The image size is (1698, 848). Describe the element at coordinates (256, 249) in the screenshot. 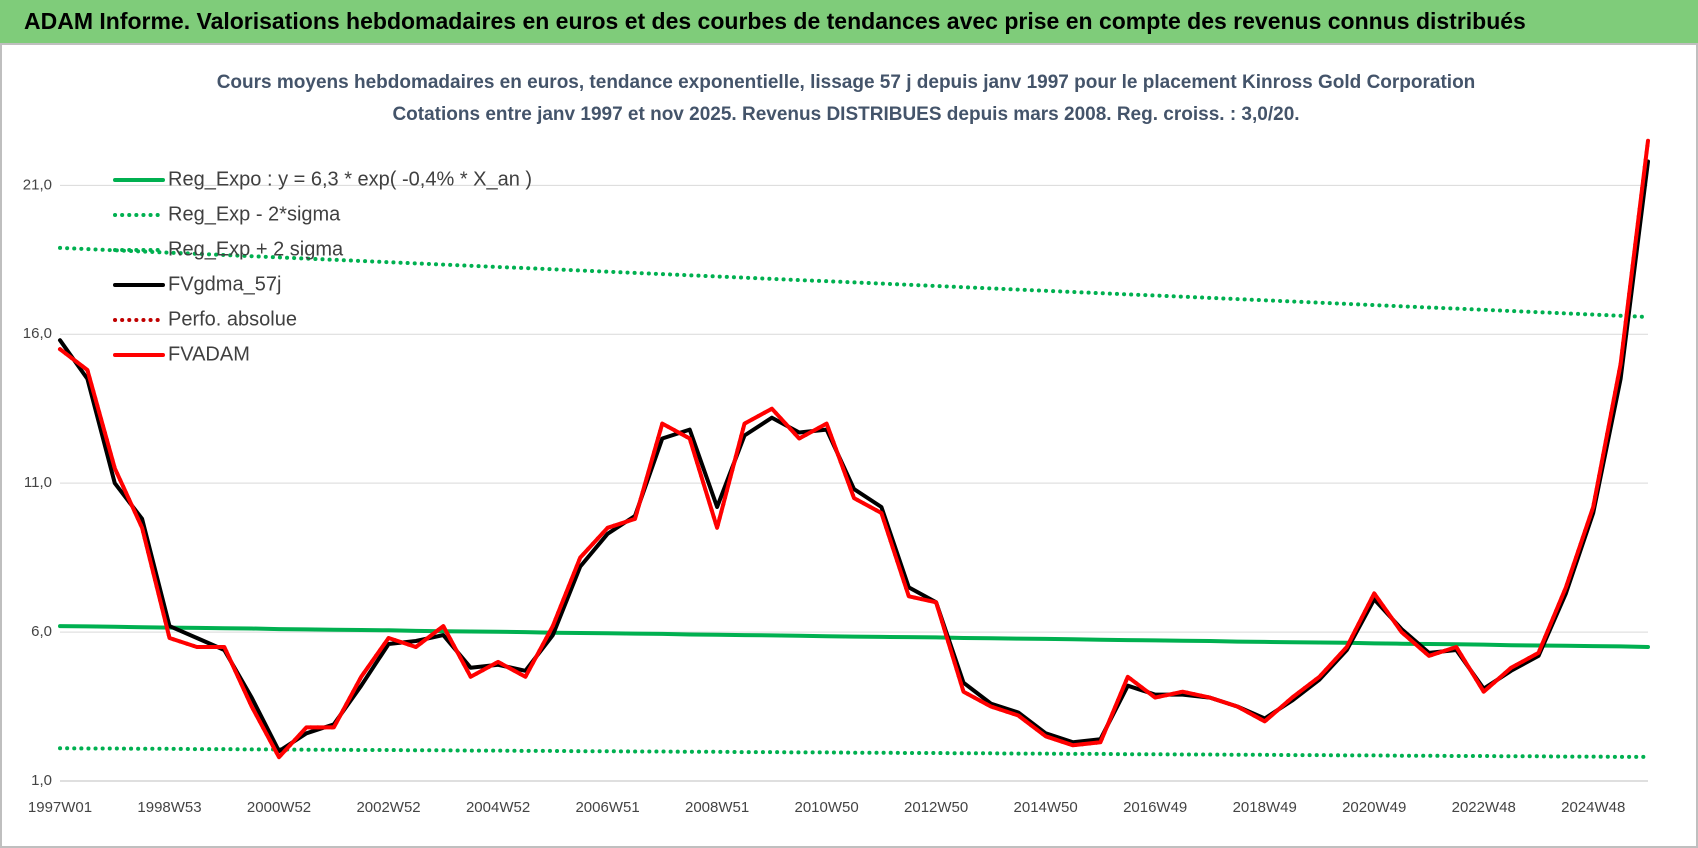

I see `legend-label: Reg_Exp + 2 sigma` at that location.